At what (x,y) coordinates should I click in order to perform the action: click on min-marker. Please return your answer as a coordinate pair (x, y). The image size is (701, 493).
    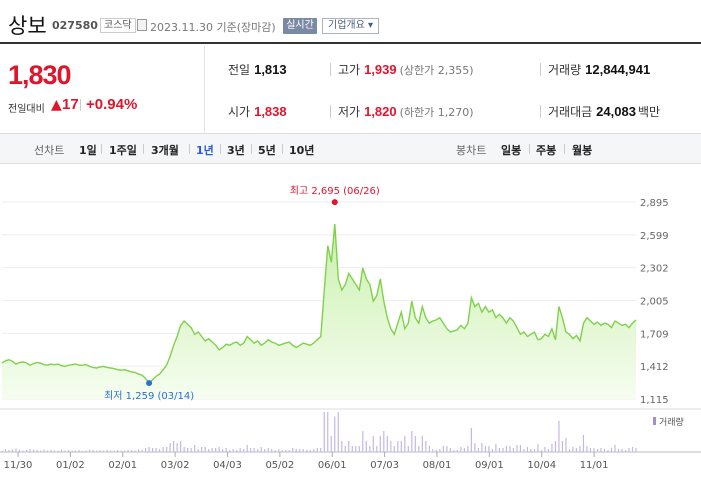
    Looking at the image, I should click on (149, 383).